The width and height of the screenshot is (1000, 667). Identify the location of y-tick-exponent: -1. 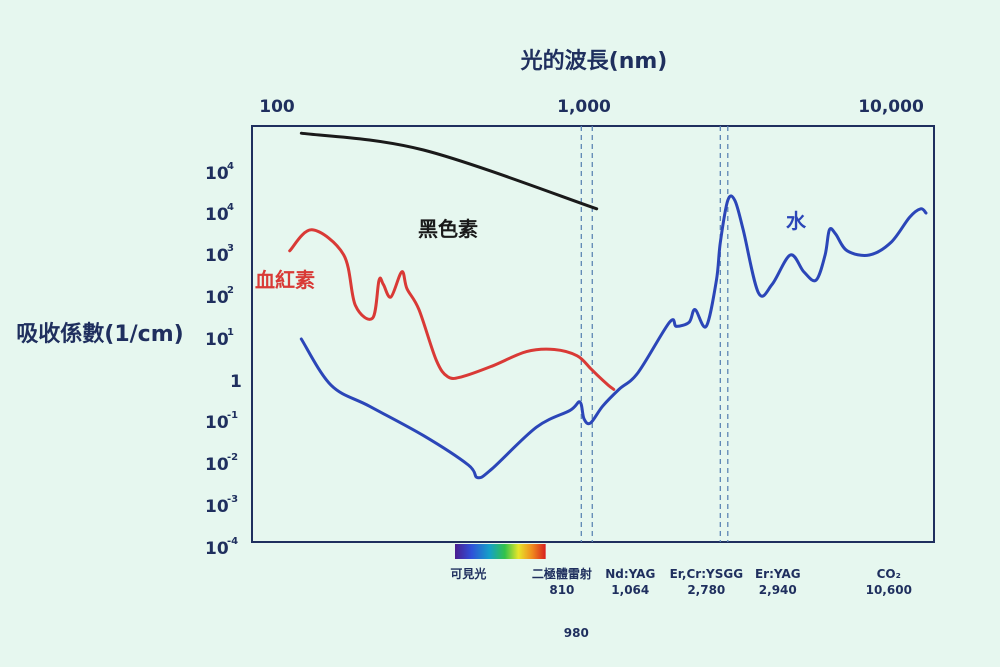
(232, 415).